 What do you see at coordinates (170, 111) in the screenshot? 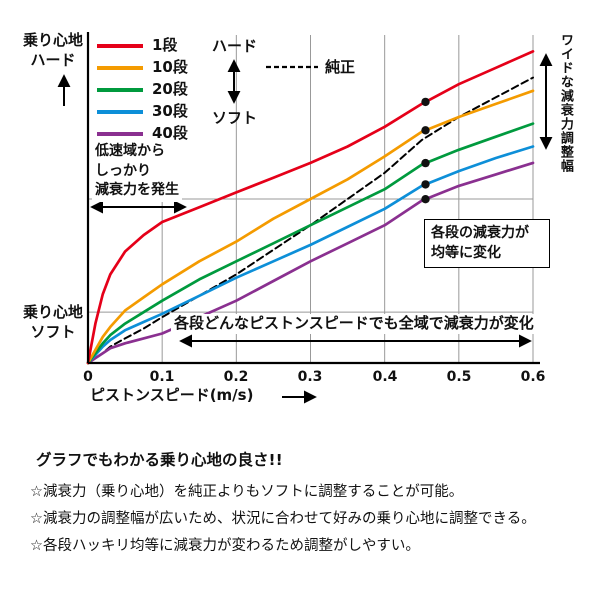
I see `legend-label: 30段` at bounding box center [170, 111].